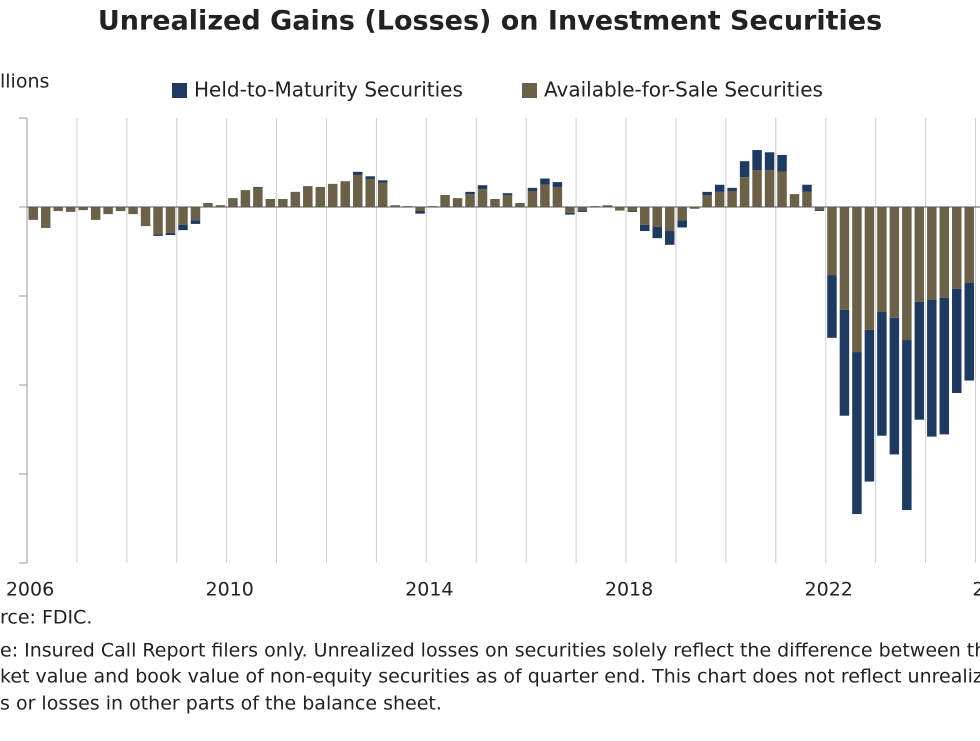 This screenshot has width=980, height=741. What do you see at coordinates (629, 590) in the screenshot?
I see `x-tick-label: 2018` at bounding box center [629, 590].